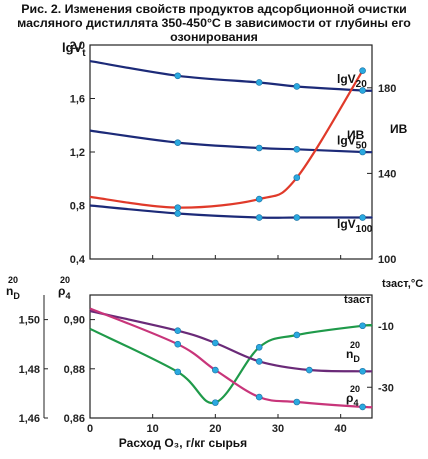  I want to click on top-y2-axis-label: ИВ, so click(399, 129).